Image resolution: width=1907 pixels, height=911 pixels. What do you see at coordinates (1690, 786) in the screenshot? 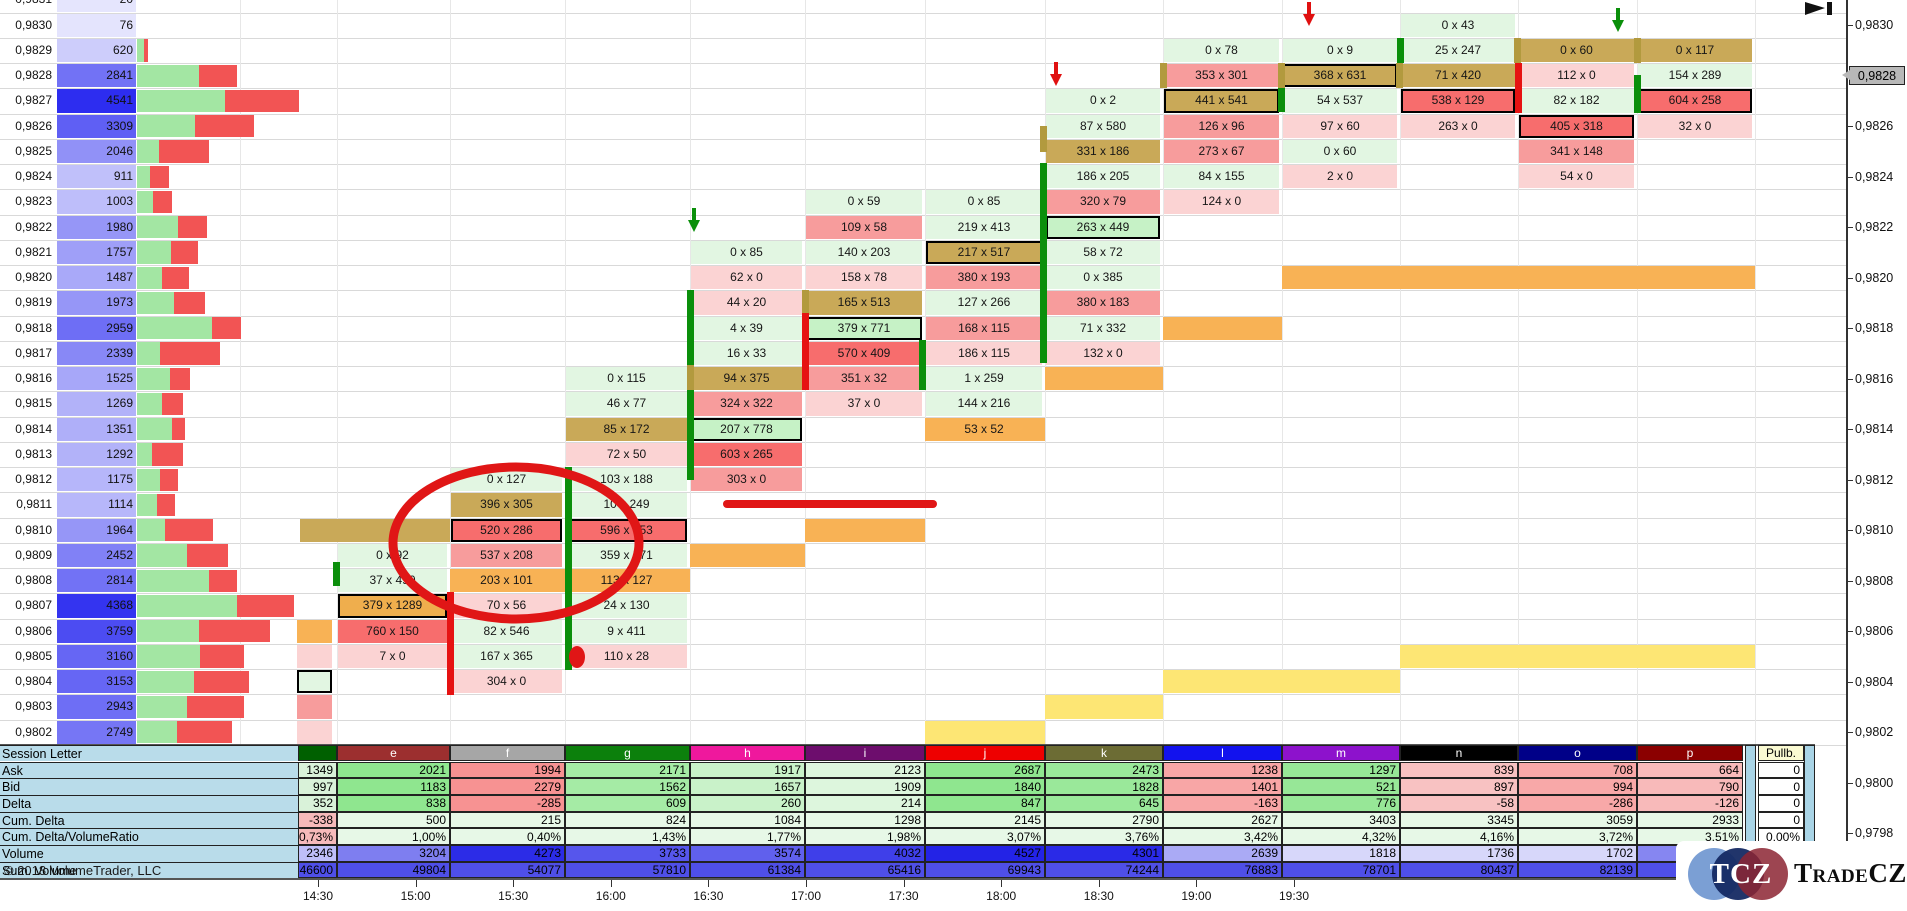
I see `stats-cell-bid: 790` at bounding box center [1690, 786].